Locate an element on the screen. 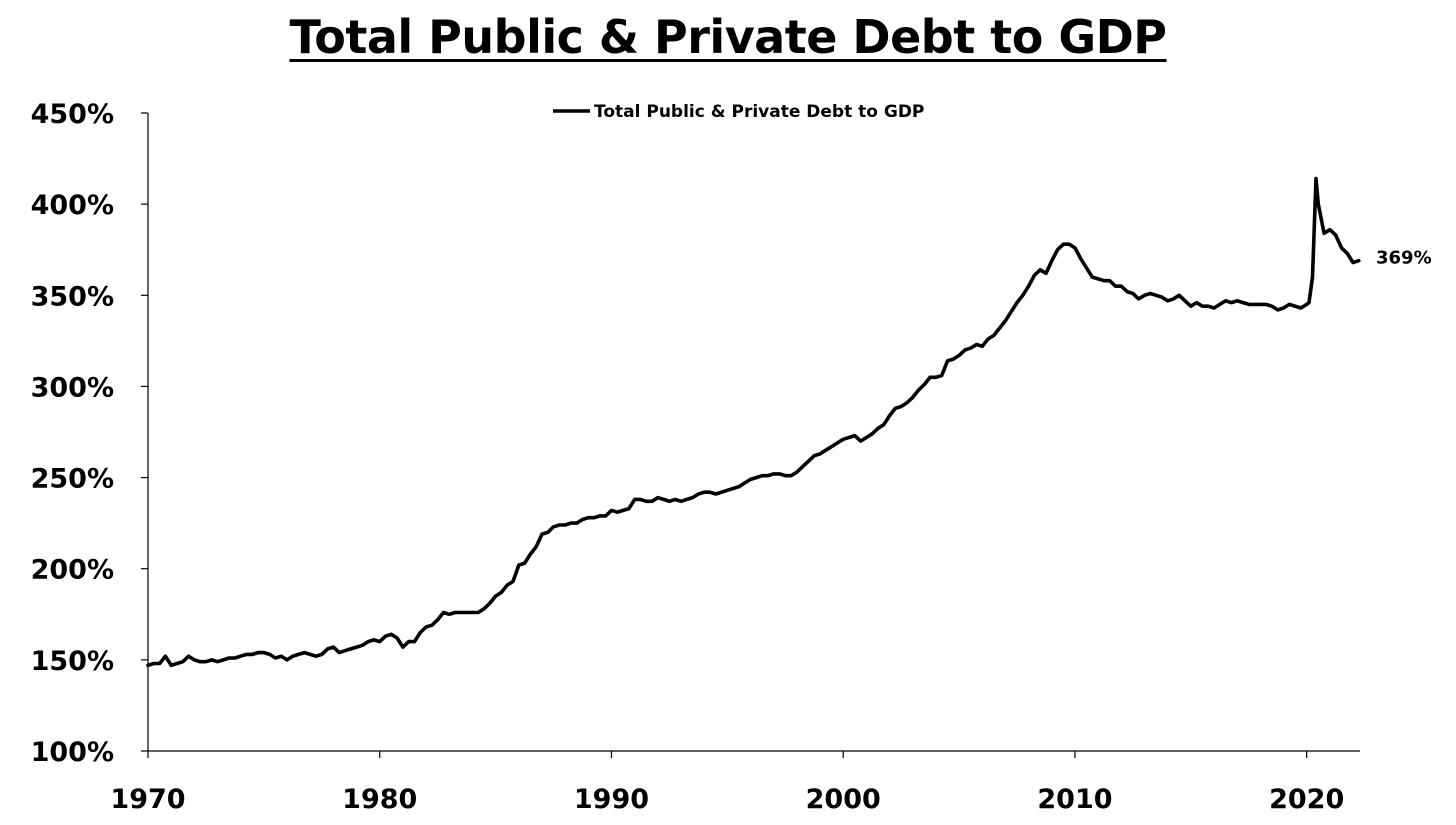  legend: Total Public & Private Debt to GDP is located at coordinates (738, 112).